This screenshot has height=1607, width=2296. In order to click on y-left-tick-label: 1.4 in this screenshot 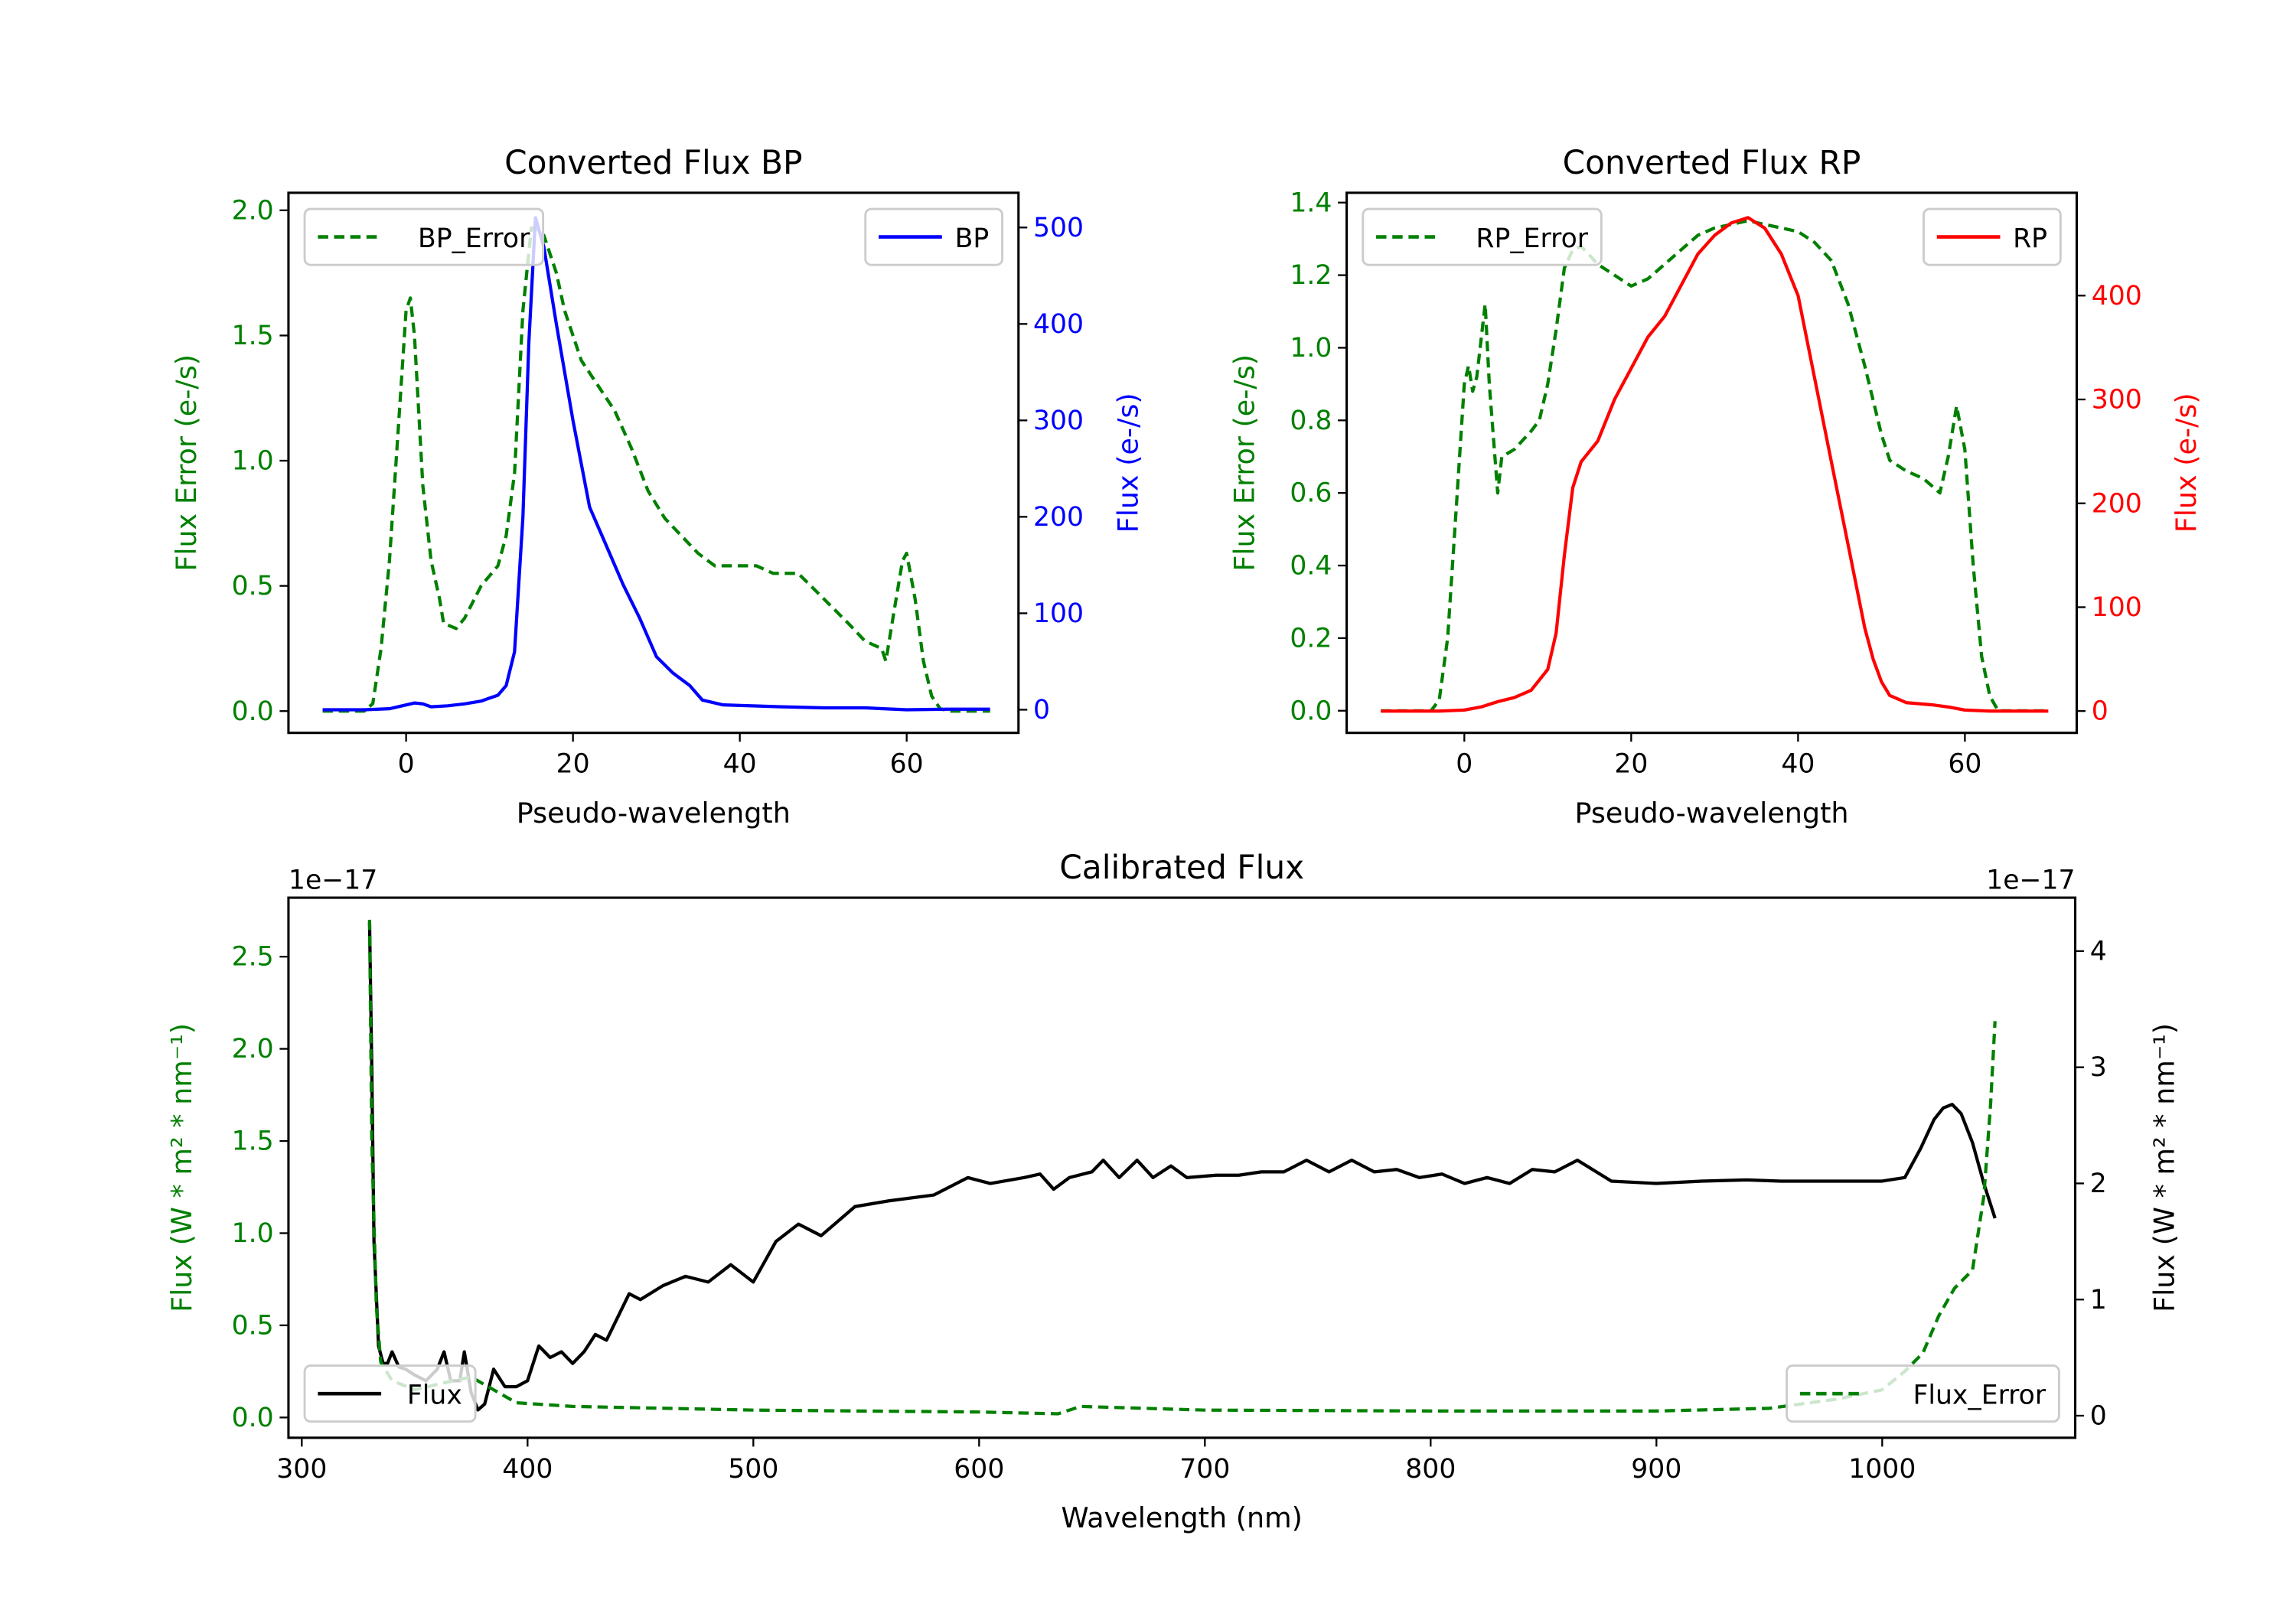, I will do `click(1311, 203)`.